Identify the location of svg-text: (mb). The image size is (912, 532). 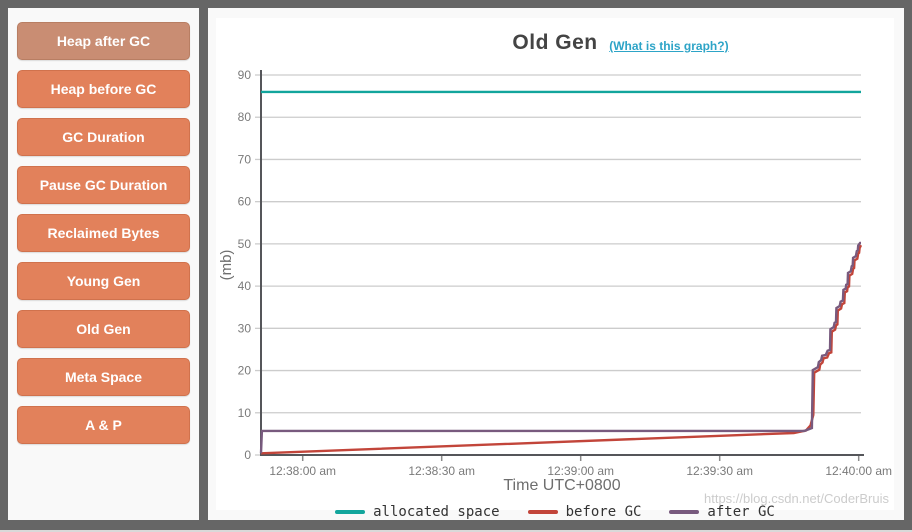
(226, 265).